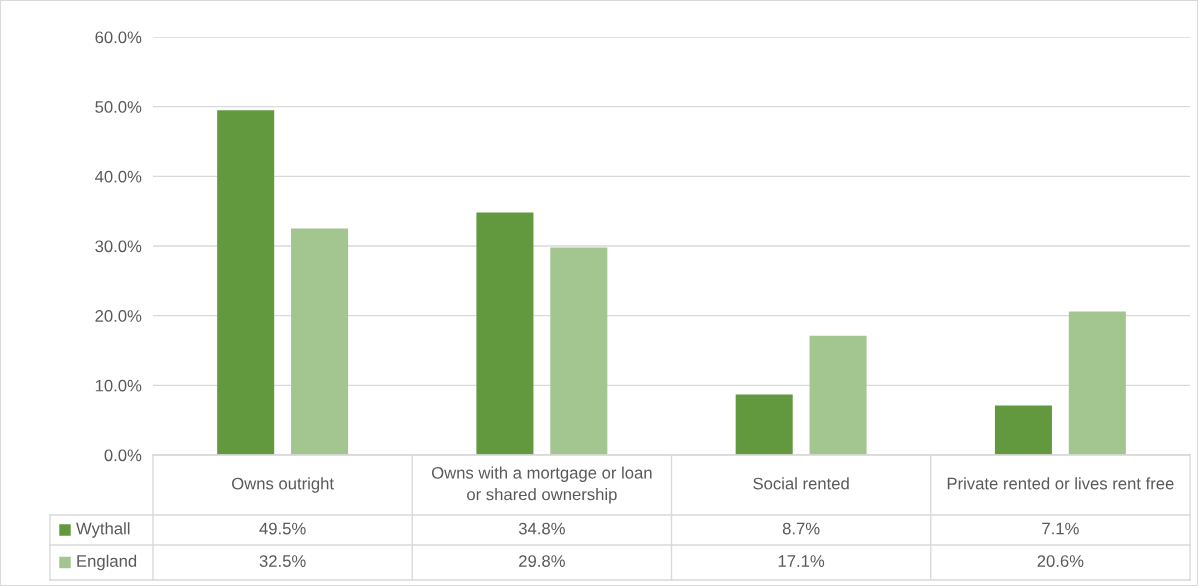  What do you see at coordinates (123, 455) in the screenshot?
I see `y-tick-label: 0.0%` at bounding box center [123, 455].